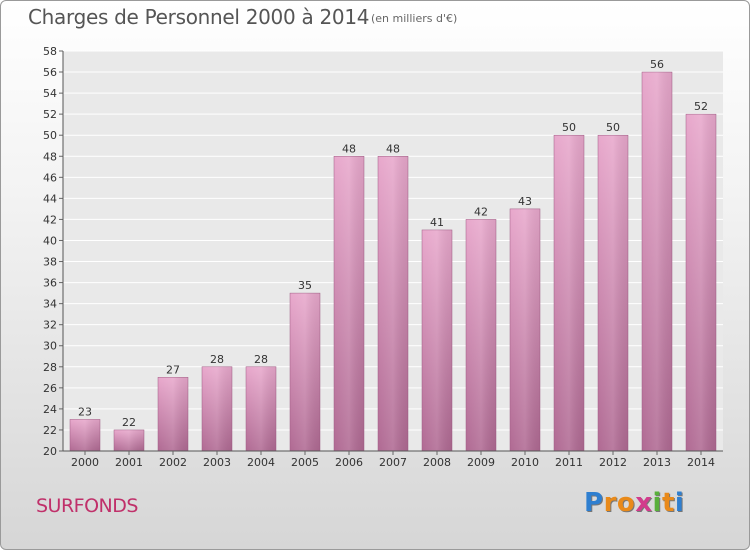 This screenshot has height=550, width=750. What do you see at coordinates (437, 462) in the screenshot?
I see `x-tick-label: 2008` at bounding box center [437, 462].